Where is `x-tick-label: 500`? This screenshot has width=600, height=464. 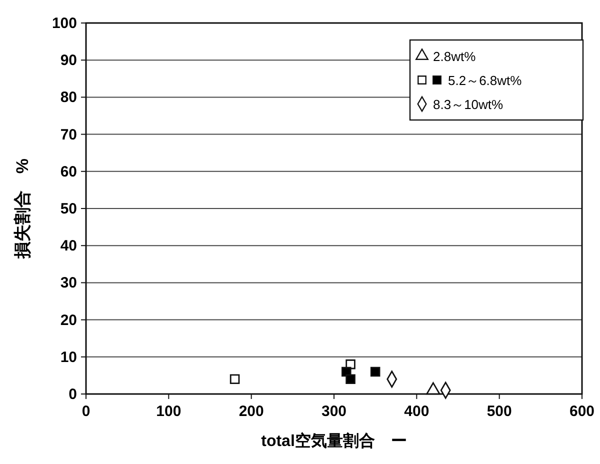
x-tick-label: 500 is located at coordinates (499, 411).